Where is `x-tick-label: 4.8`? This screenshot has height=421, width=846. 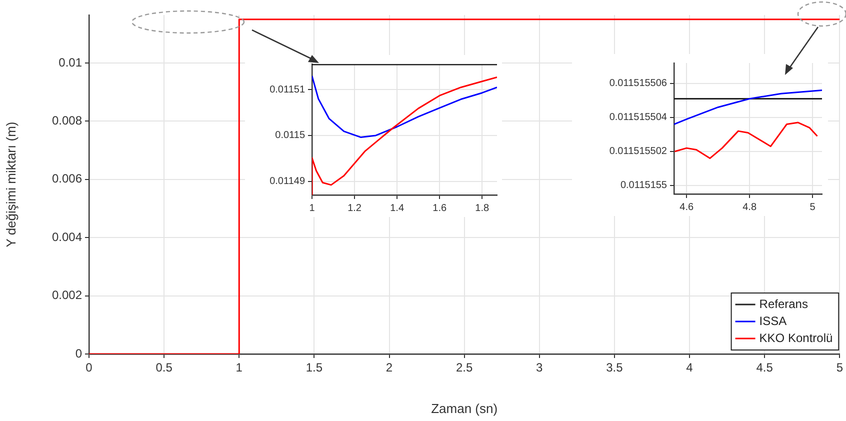 x-tick-label: 4.8 is located at coordinates (749, 207).